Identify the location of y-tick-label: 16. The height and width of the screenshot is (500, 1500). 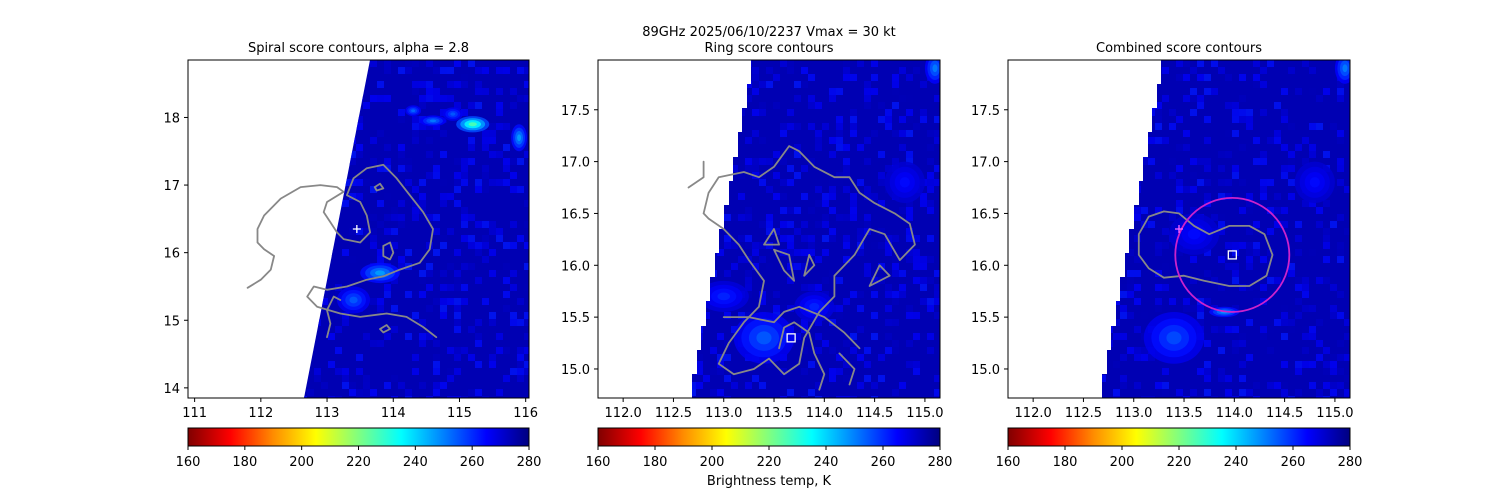
(171, 254).